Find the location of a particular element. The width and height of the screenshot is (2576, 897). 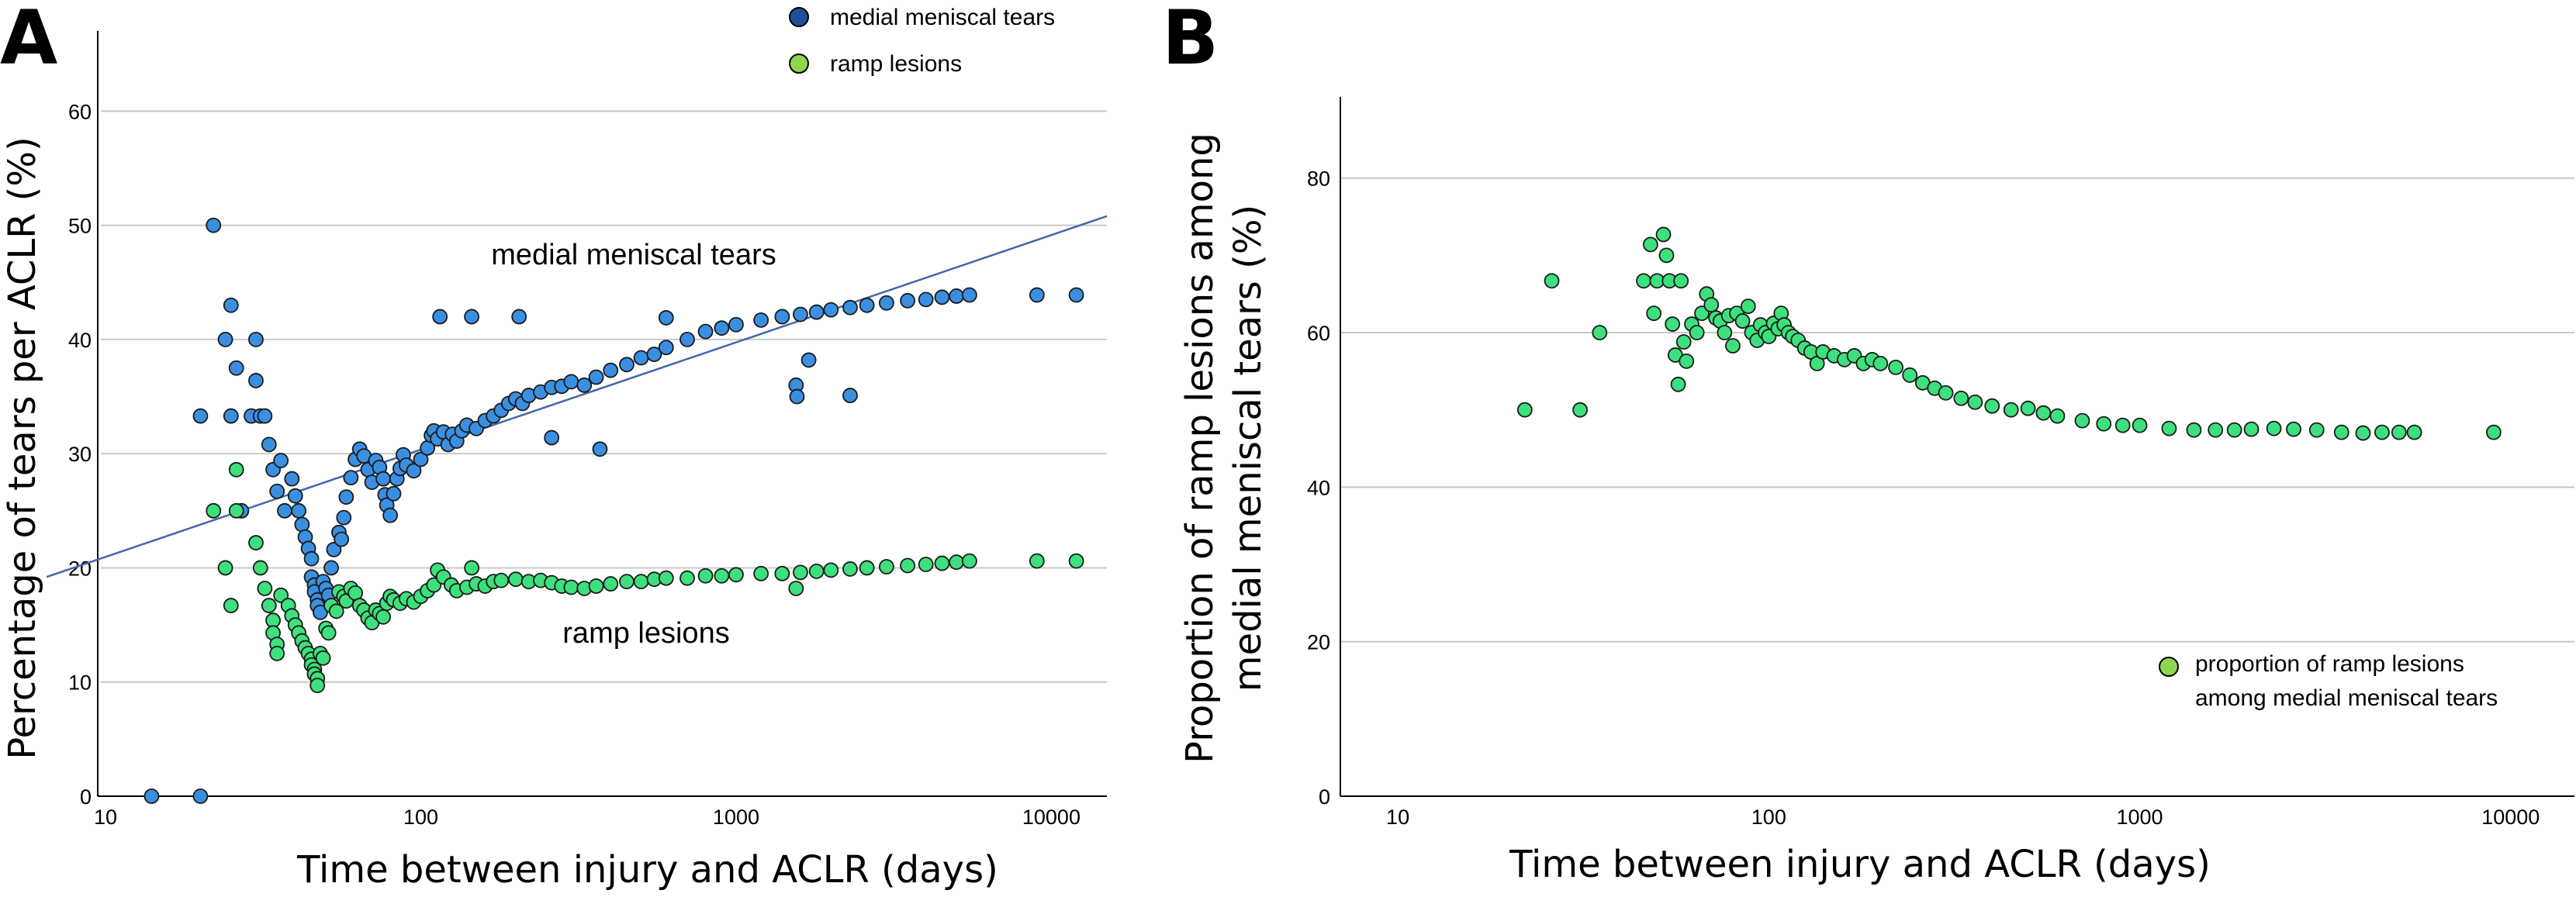

b-y-tick-label-0: 0 is located at coordinates (1324, 797).